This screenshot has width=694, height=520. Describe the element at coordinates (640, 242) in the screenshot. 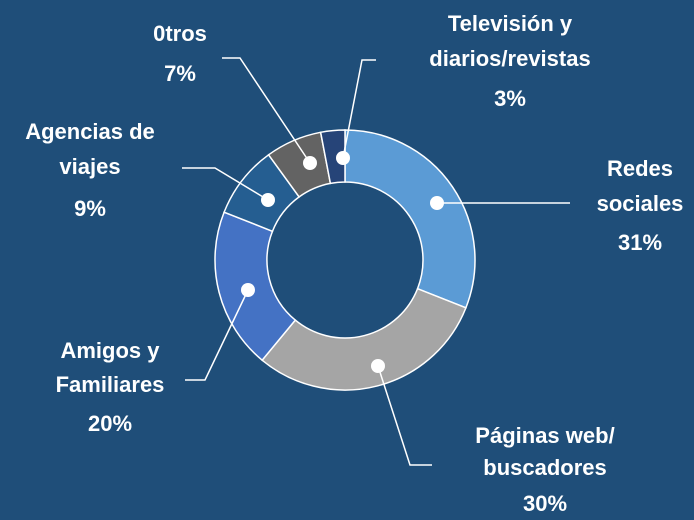

I see `value-label: 31%` at that location.